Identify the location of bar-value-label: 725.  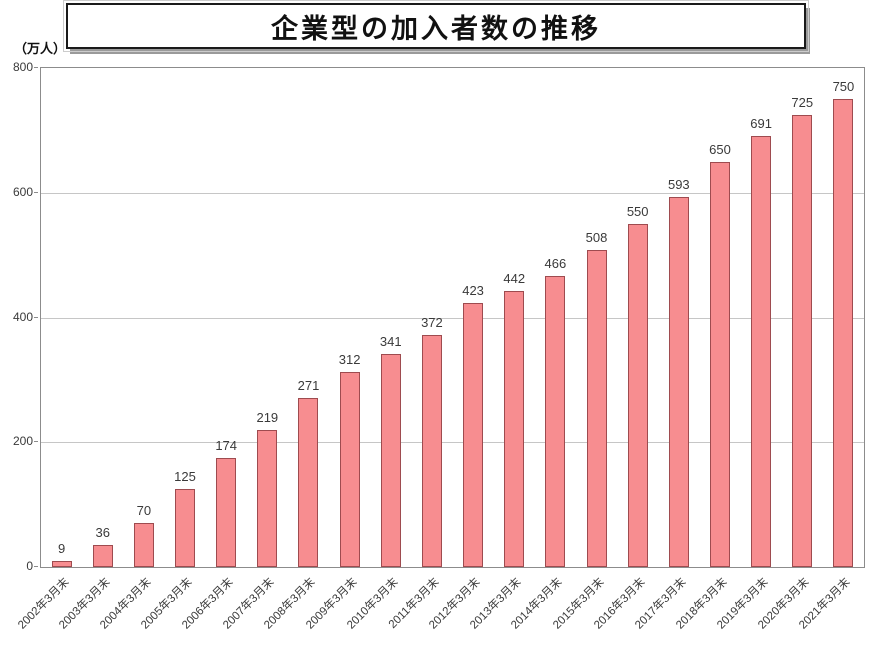
(802, 102).